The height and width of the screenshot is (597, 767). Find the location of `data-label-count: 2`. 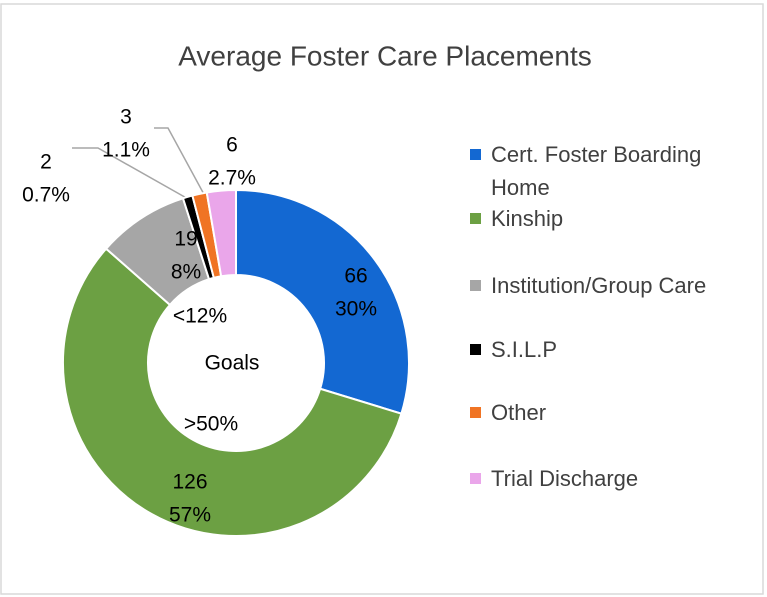

data-label-count: 2 is located at coordinates (46, 162).